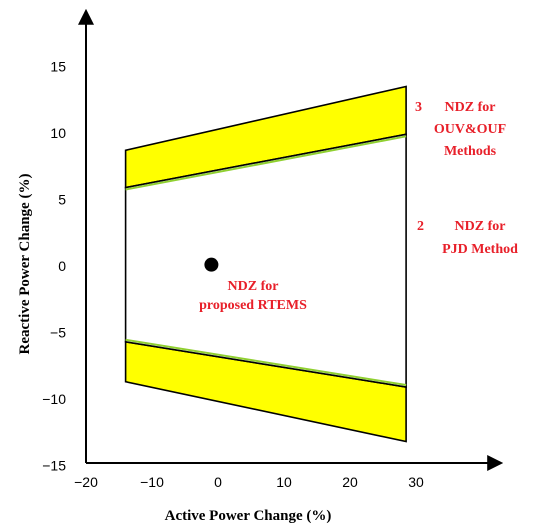  I want to click on y-tick-labels: 15 10 5 0 −5 −10 −15, so click(54, 266).